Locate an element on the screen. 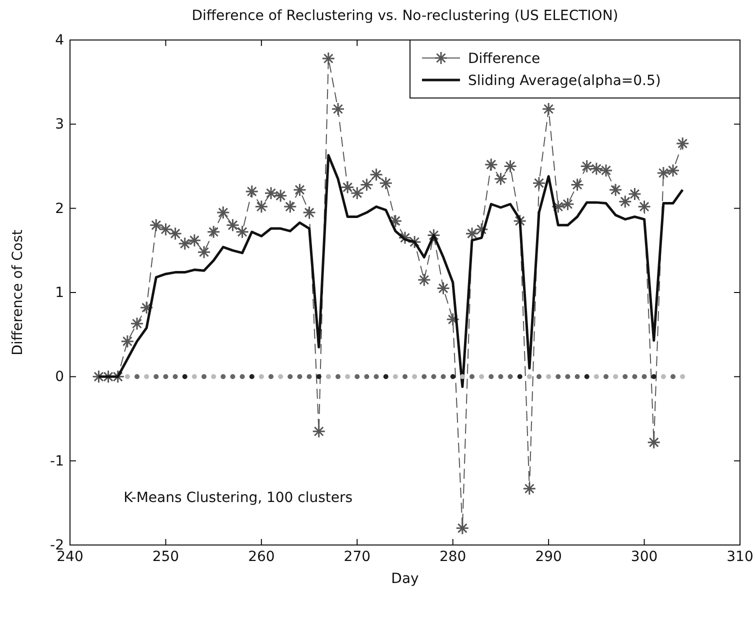 Image resolution: width=754 pixels, height=623 pixels. x-tick-label: 260 is located at coordinates (261, 556).